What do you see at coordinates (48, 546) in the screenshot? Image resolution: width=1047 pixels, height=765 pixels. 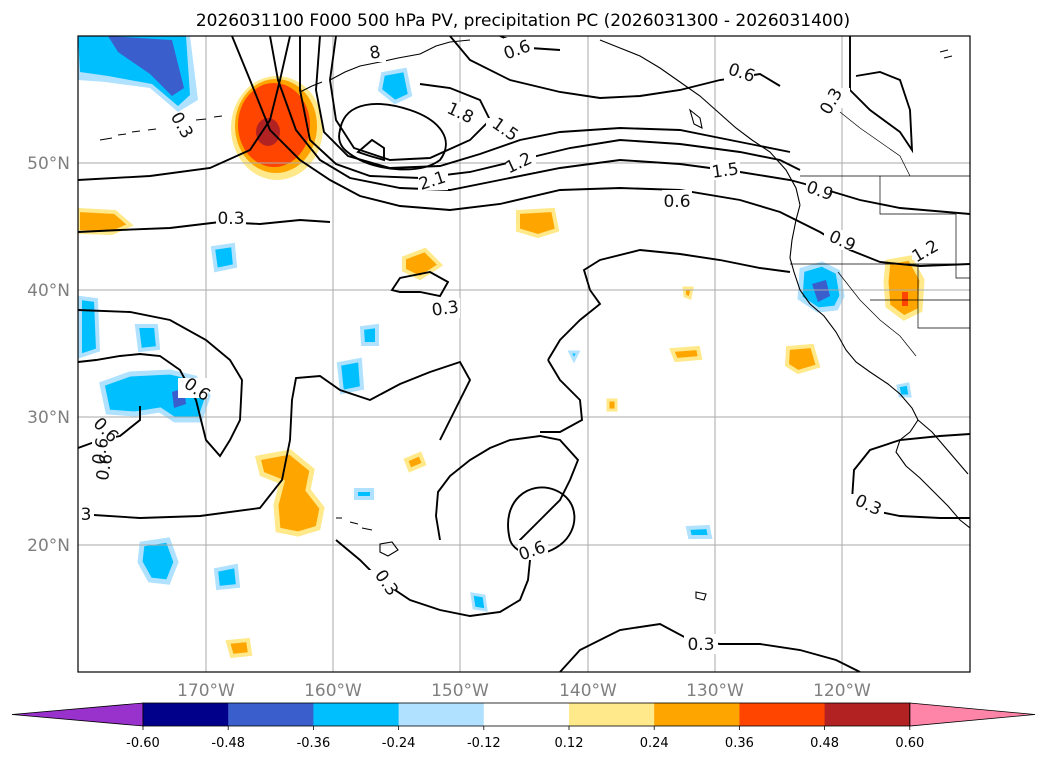 I see `lat-label: 20°N` at bounding box center [48, 546].